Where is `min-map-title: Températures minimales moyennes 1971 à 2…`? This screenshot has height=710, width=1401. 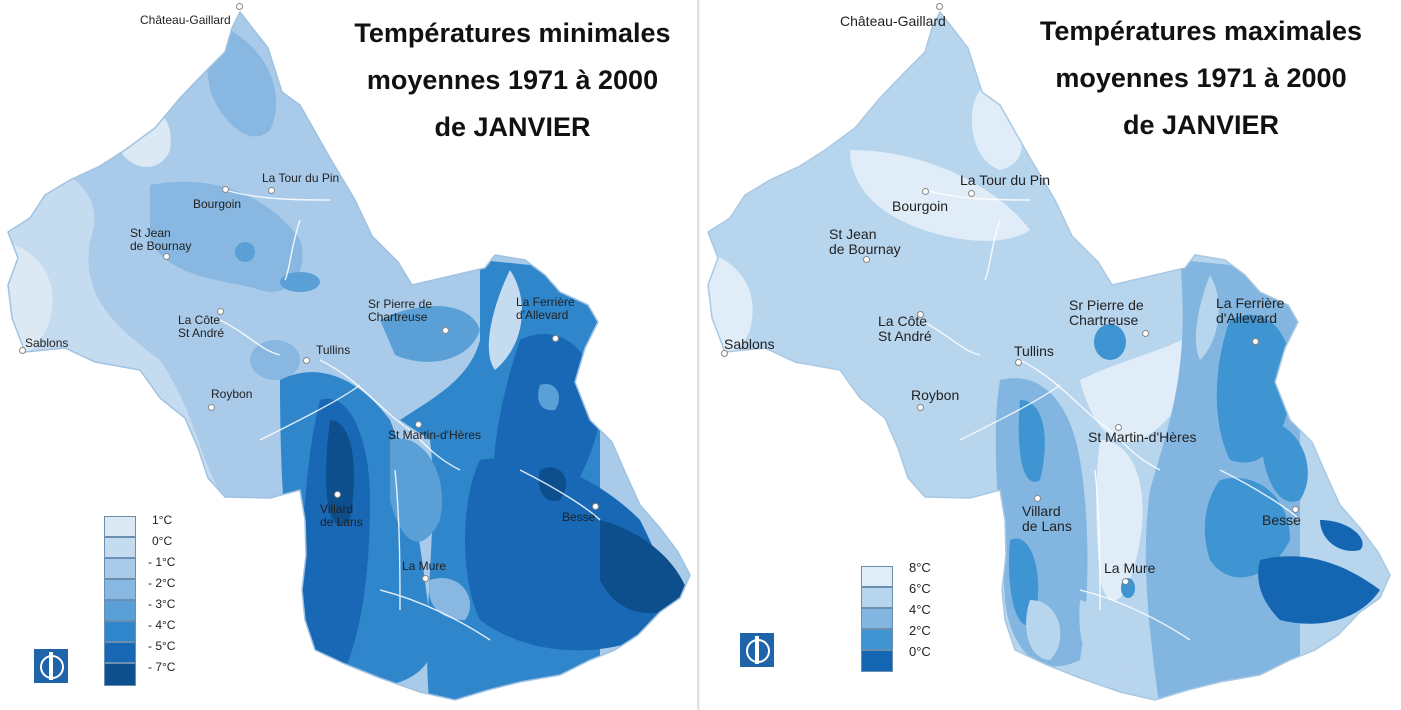
min-map-title: Températures minimales moyennes 1971 à 2… is located at coordinates (512, 80).